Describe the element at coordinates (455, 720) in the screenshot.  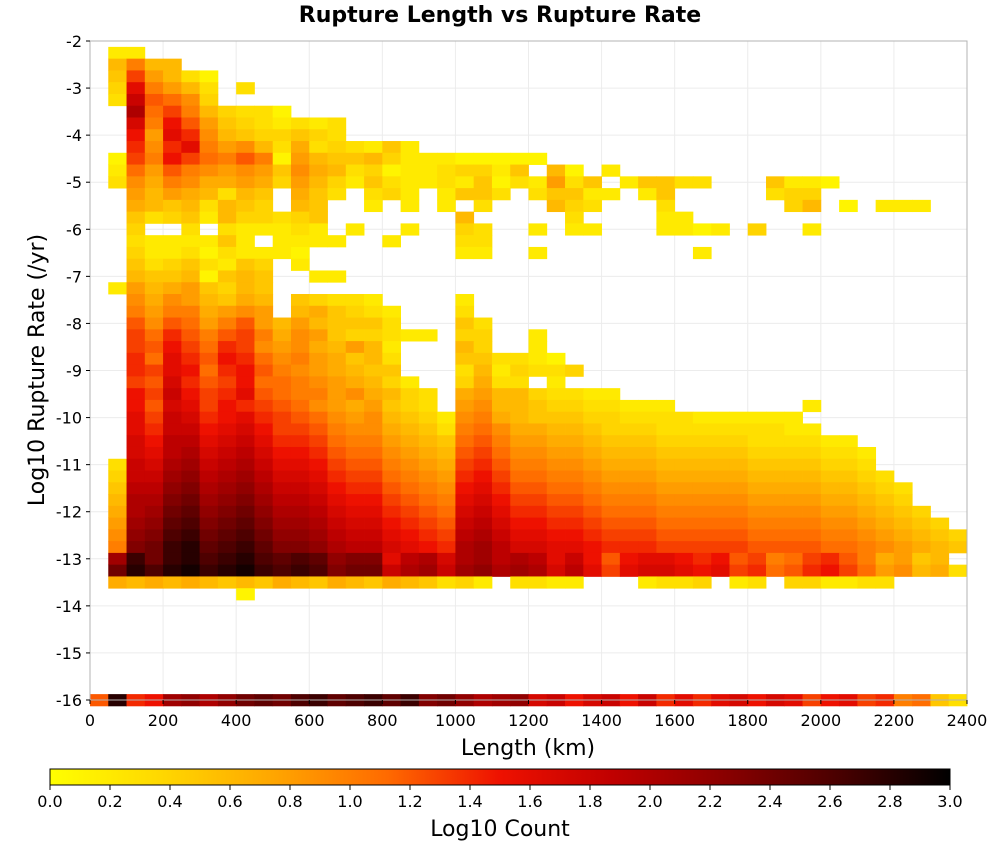
I see `x-tick-label: 1000` at that location.